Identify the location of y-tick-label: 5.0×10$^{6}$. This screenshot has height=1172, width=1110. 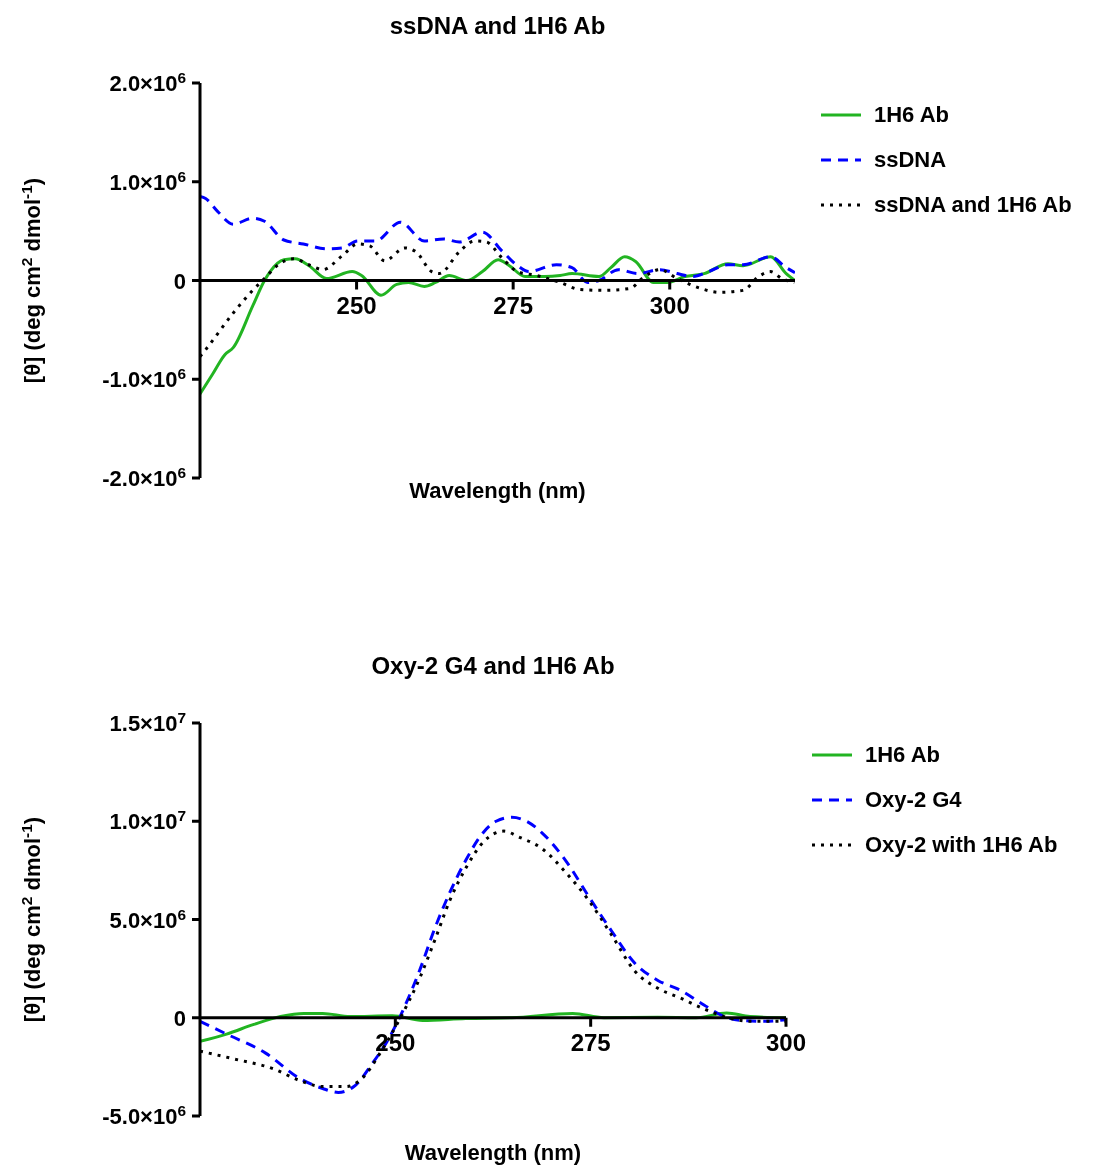
(147, 919).